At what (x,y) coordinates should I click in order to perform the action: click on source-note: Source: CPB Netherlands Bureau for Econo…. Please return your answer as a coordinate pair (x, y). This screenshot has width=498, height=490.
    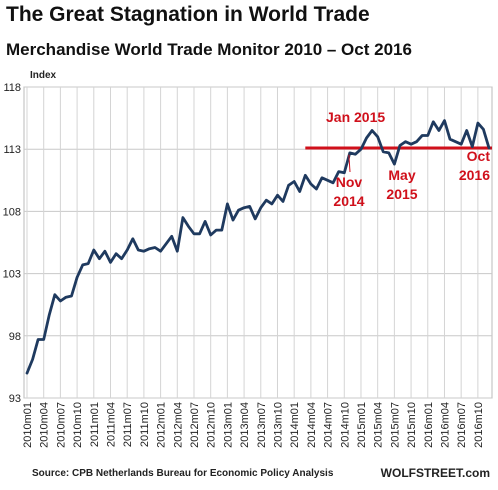
    Looking at the image, I should click on (183, 473).